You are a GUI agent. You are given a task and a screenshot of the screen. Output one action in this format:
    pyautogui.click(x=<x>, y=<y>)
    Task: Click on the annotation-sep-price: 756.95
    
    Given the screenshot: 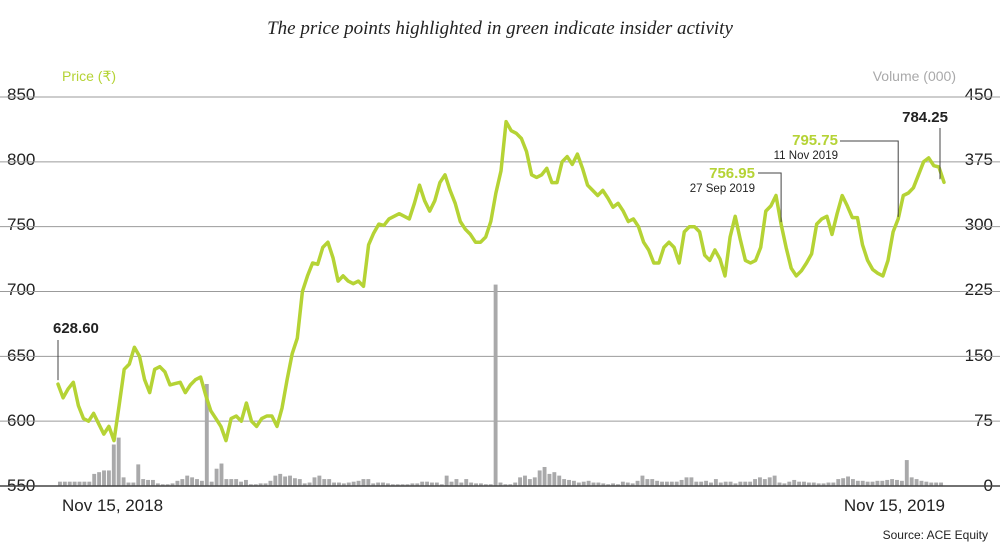 What is the action you would take?
    pyautogui.click(x=732, y=173)
    